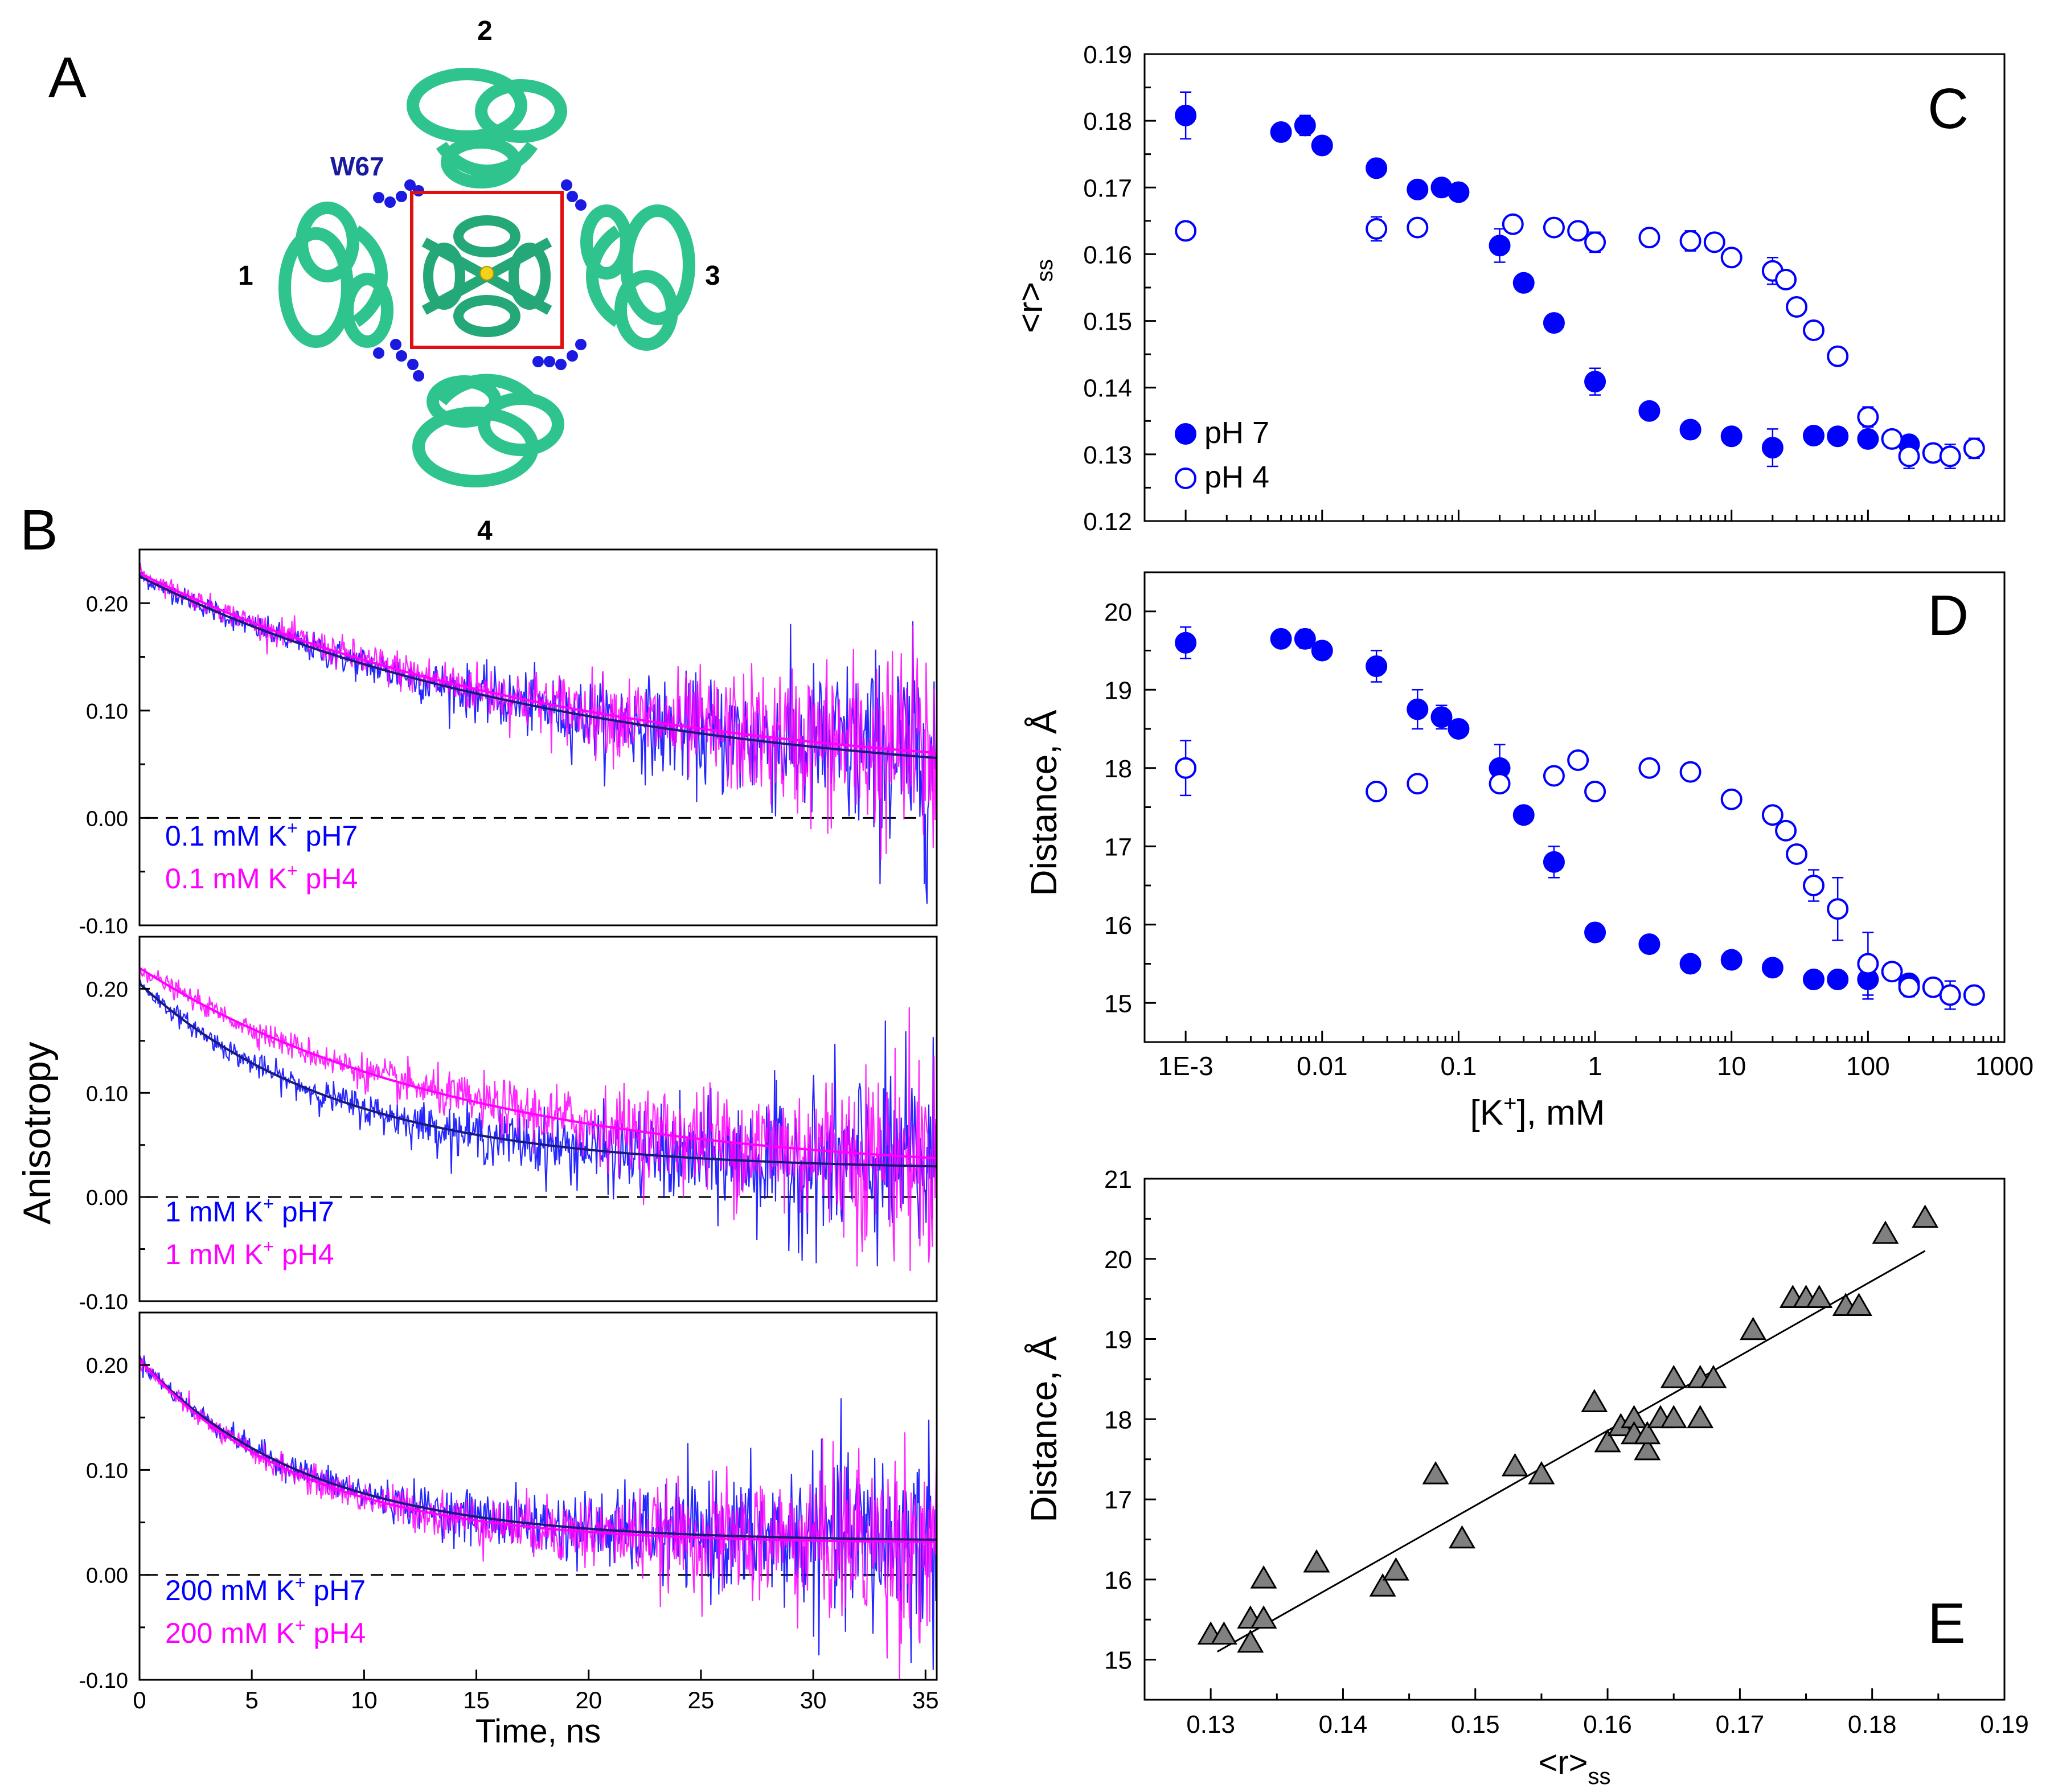 This screenshot has width=2050, height=1792. What do you see at coordinates (1043, 803) in the screenshot?
I see `d-y-axis-label: Distance, Å` at bounding box center [1043, 803].